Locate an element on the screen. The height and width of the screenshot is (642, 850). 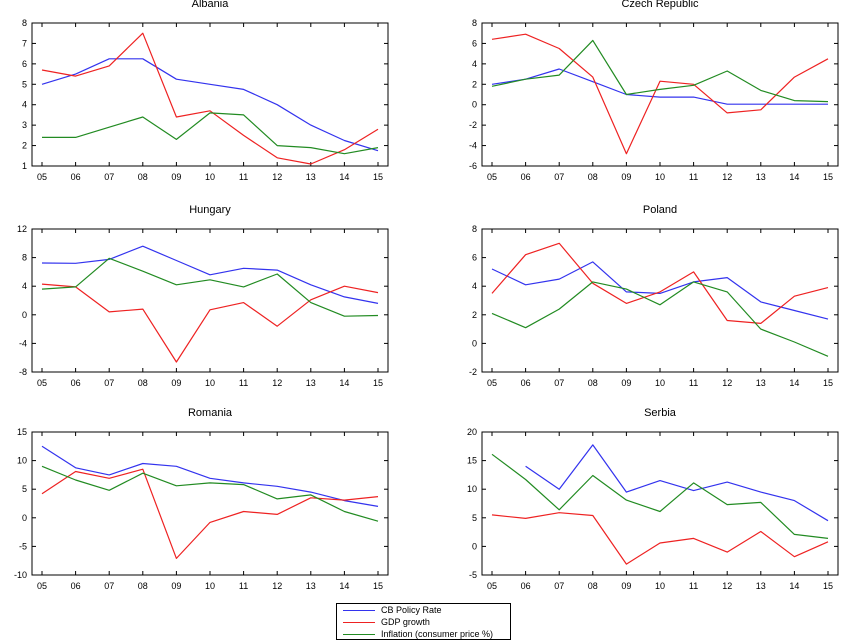
x-tick-label-czech-republic: 12 is located at coordinates (727, 177).